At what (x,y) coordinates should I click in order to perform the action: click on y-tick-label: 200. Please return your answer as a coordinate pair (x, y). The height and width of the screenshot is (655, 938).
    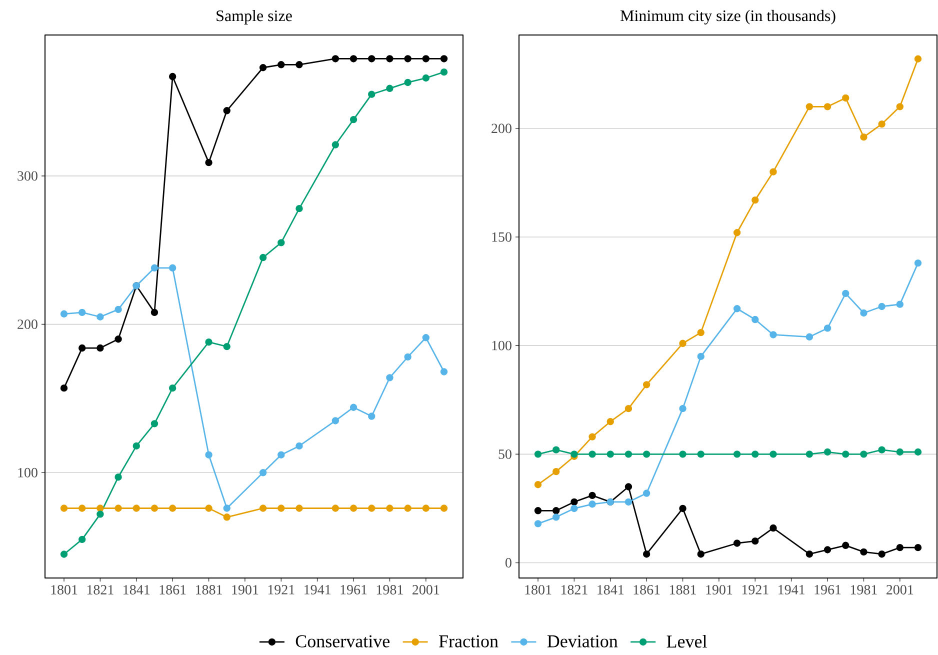
    Looking at the image, I should click on (502, 129).